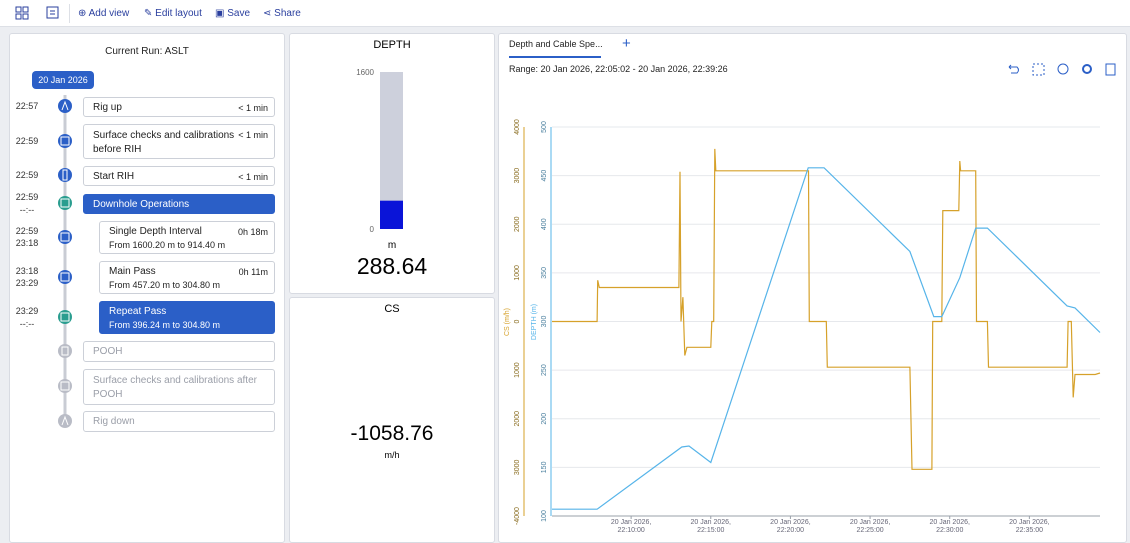 Image resolution: width=1130 pixels, height=543 pixels. Describe the element at coordinates (287, 13) in the screenshot. I see `button-label: Share` at that location.